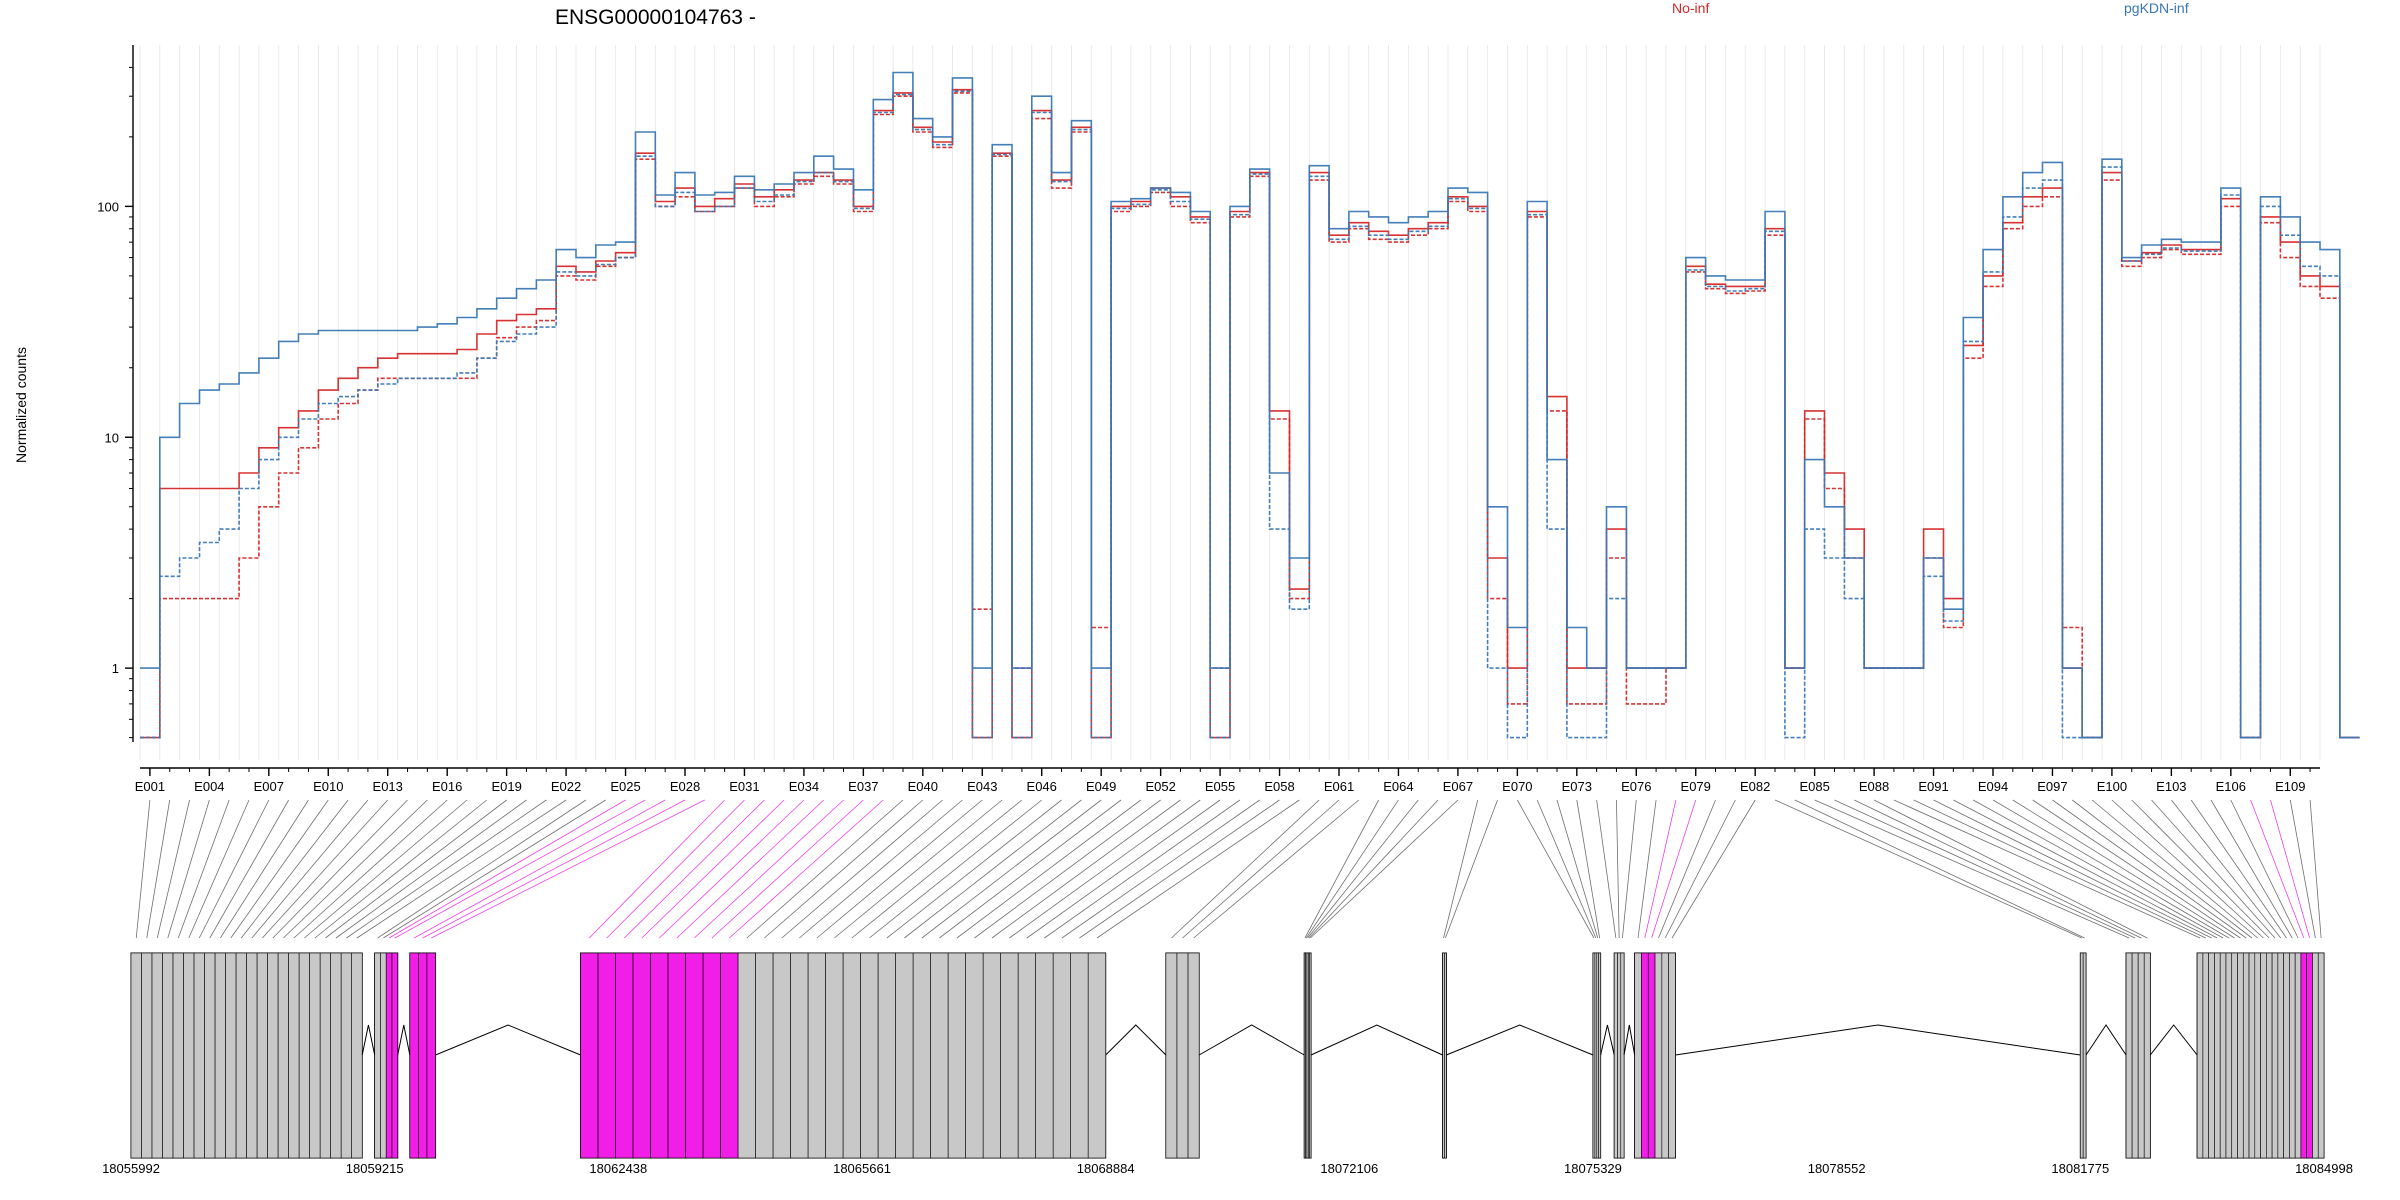  Describe the element at coordinates (2156, 8) in the screenshot. I see `legend-label-pgkdn-inf: pgKDN-inf` at that location.